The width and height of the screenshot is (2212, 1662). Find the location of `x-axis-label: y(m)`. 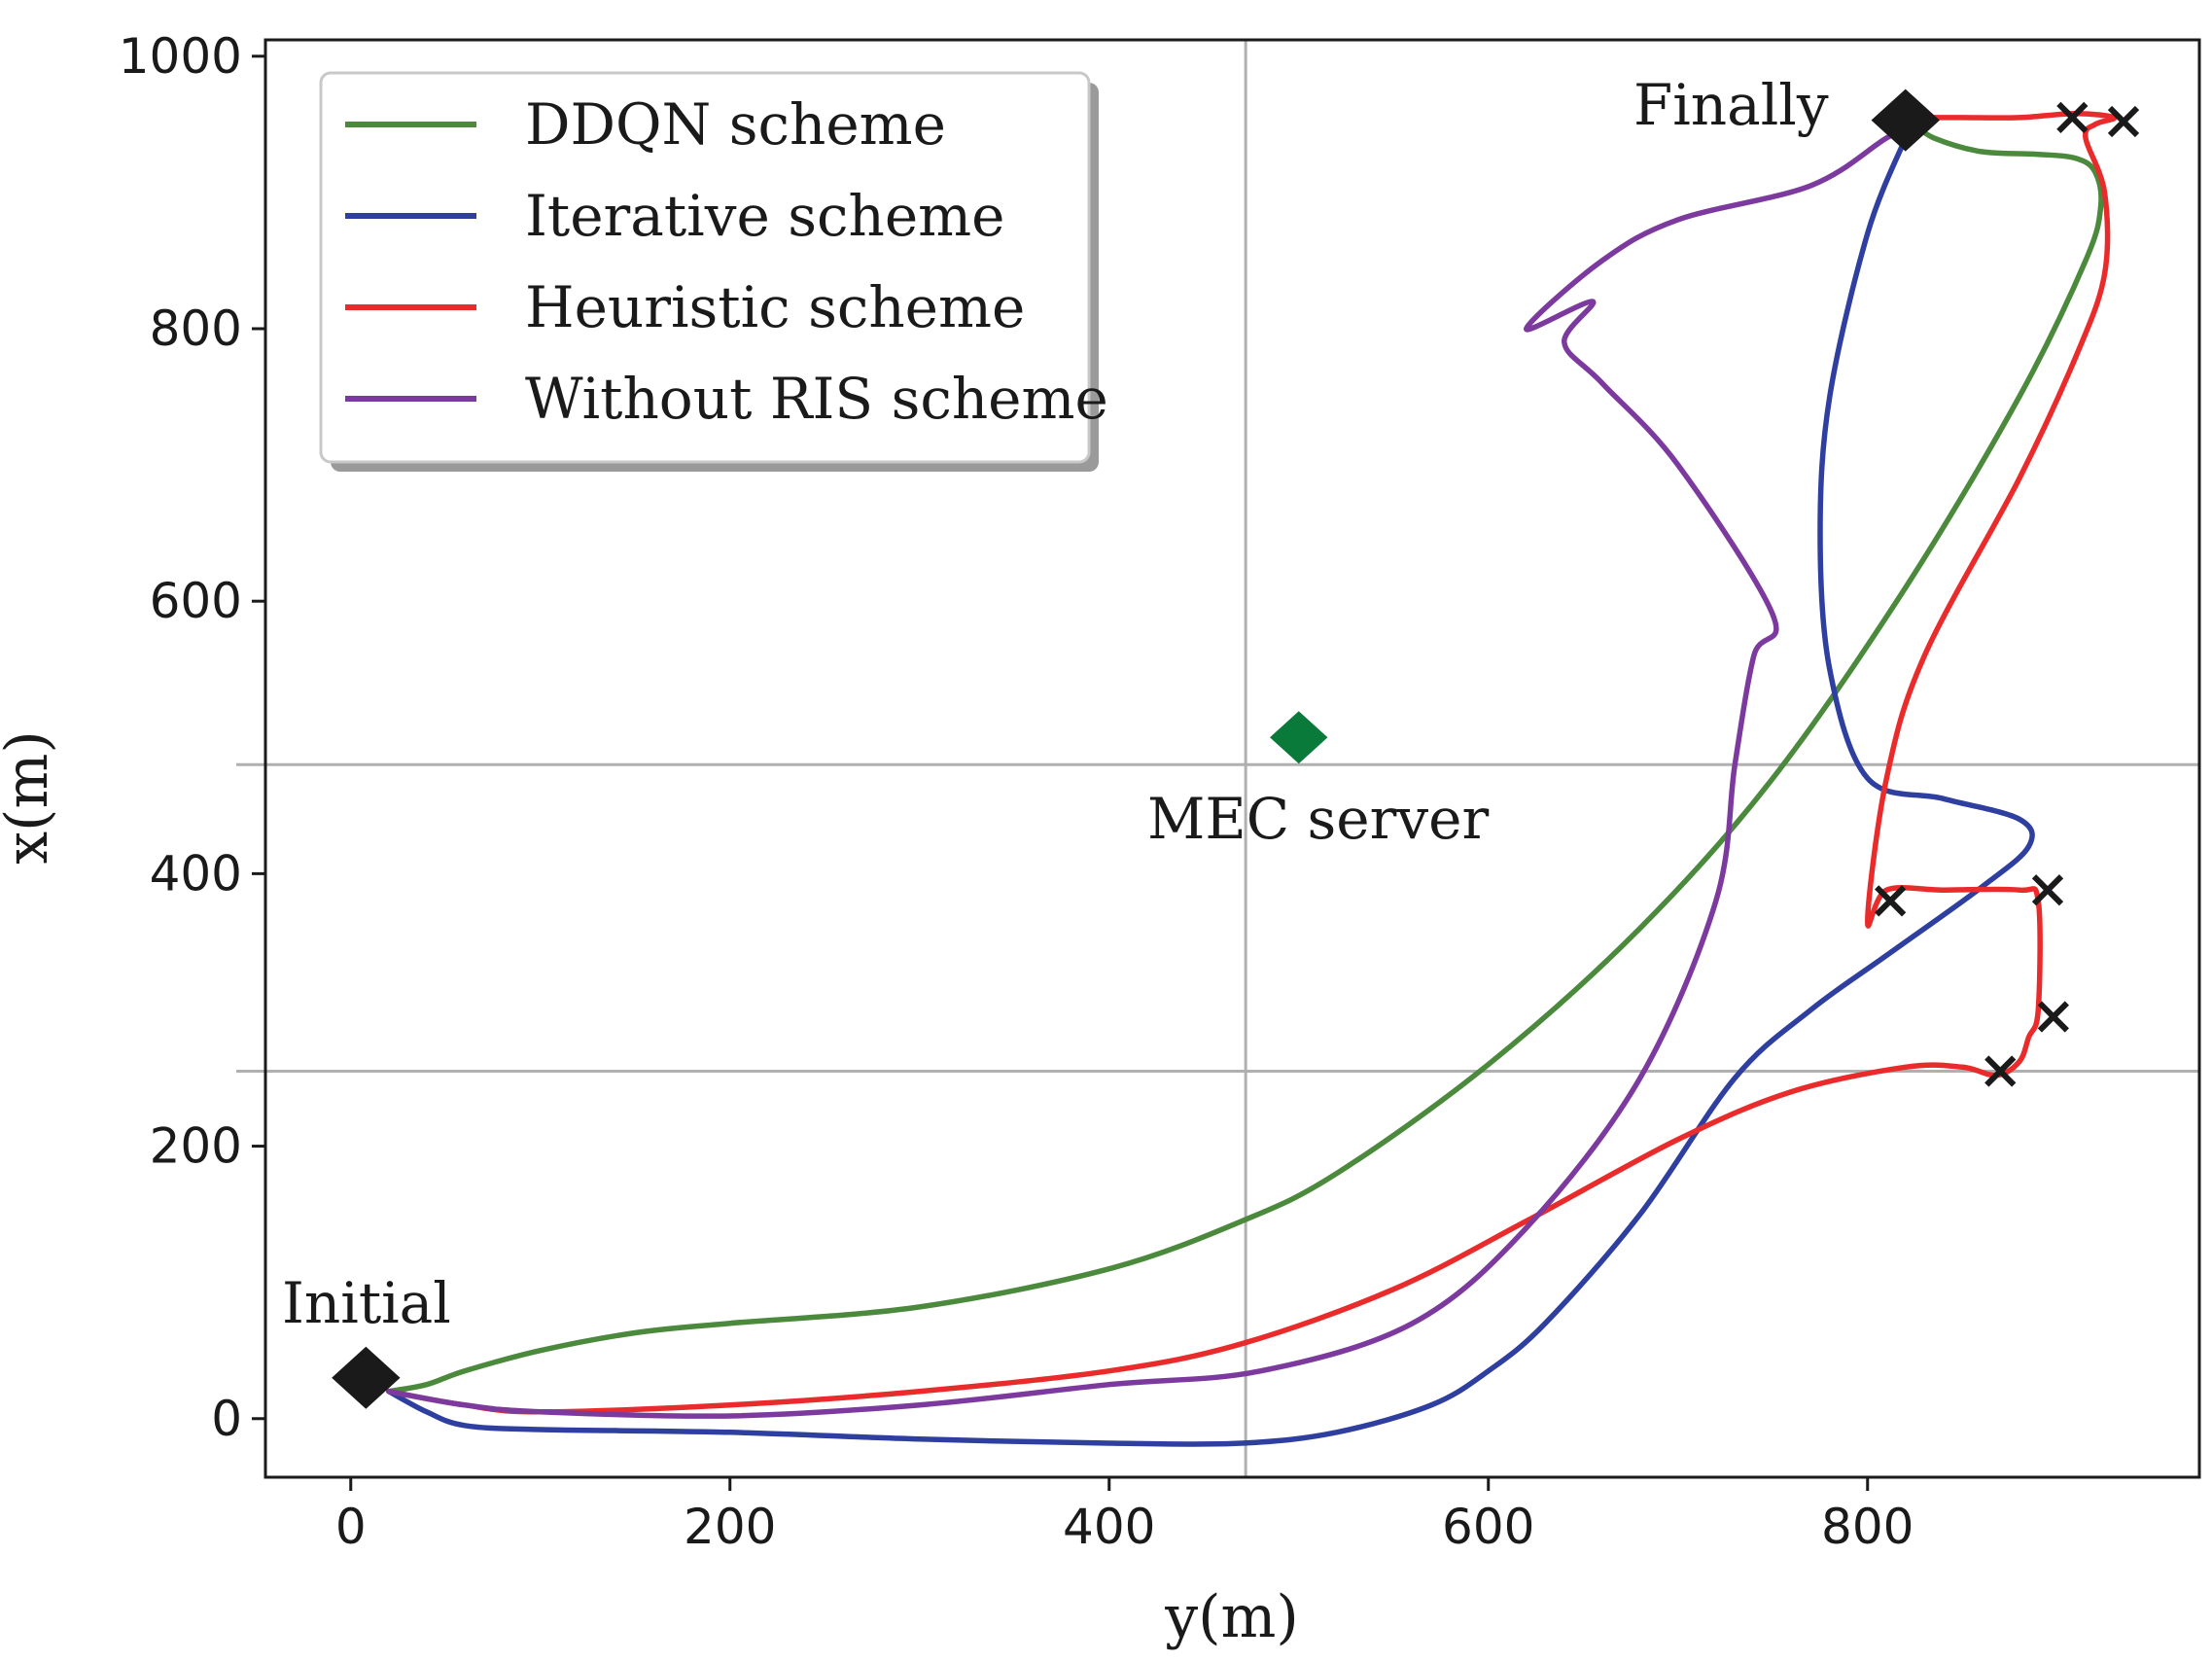

x-axis-label: y(m) is located at coordinates (1231, 1617).